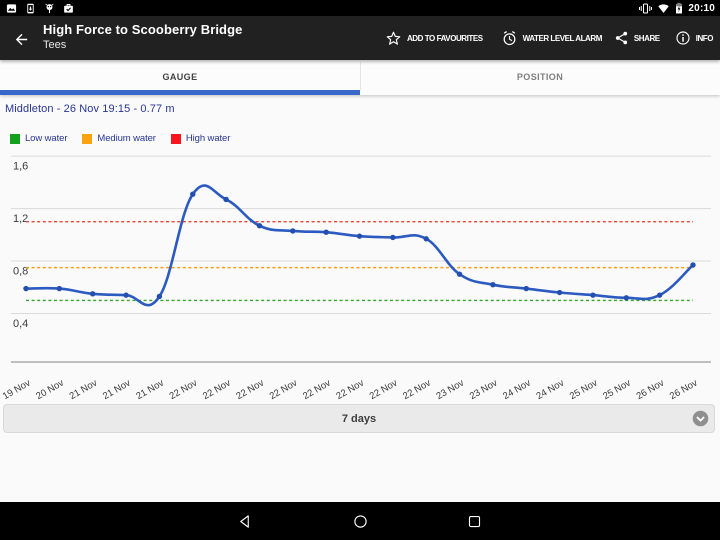 The width and height of the screenshot is (720, 540). I want to click on legend-item-low-water: Low water, so click(39, 138).